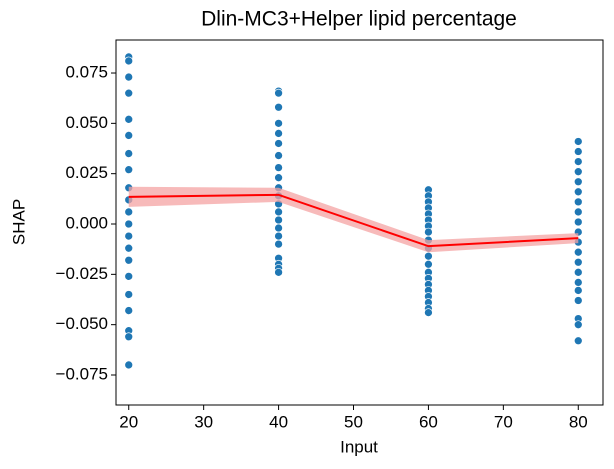 Image resolution: width=614 pixels, height=469 pixels. Describe the element at coordinates (353, 421) in the screenshot. I see `x-tick-label: 50` at that location.